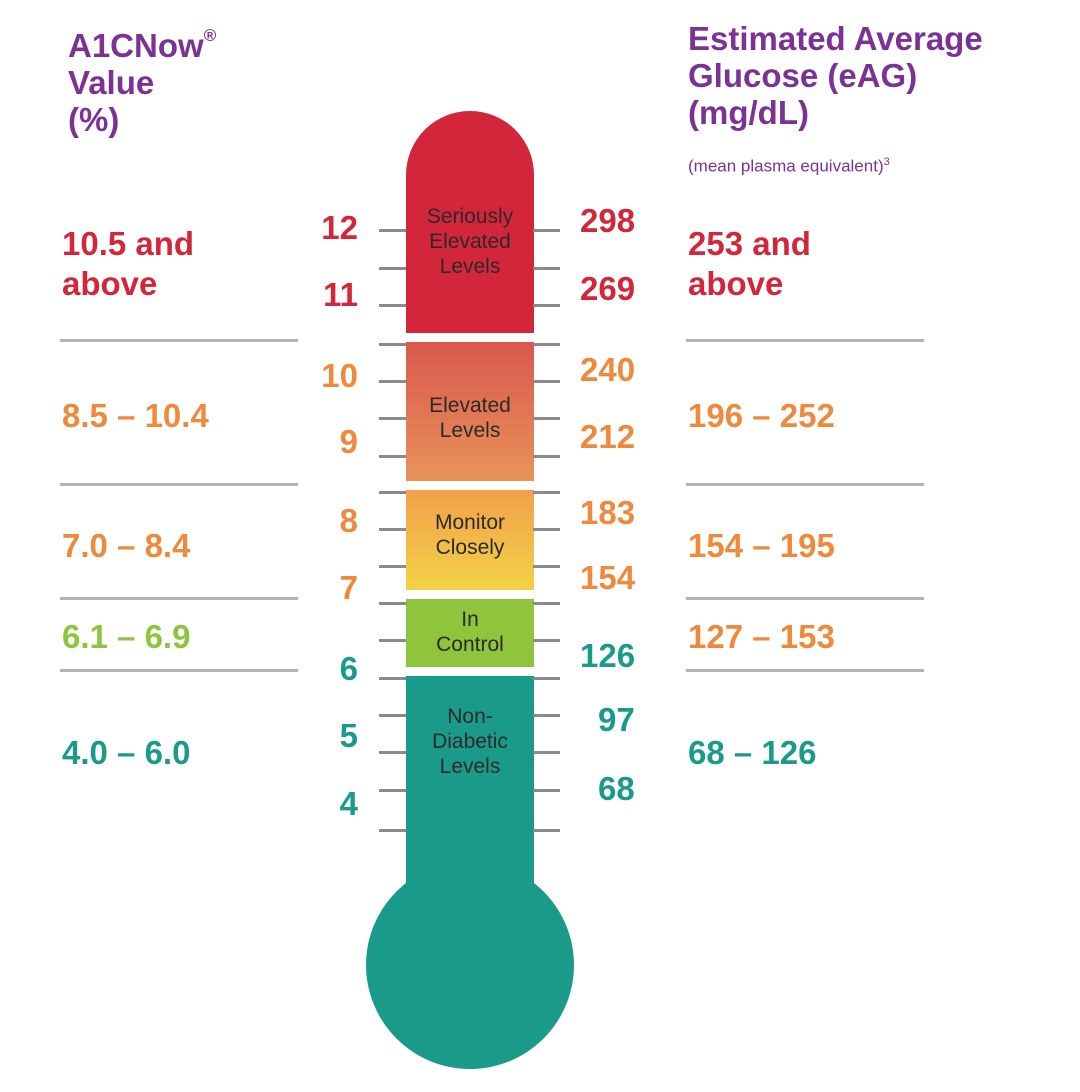  What do you see at coordinates (339, 227) in the screenshot?
I see `a1c-scale-label: 12` at bounding box center [339, 227].